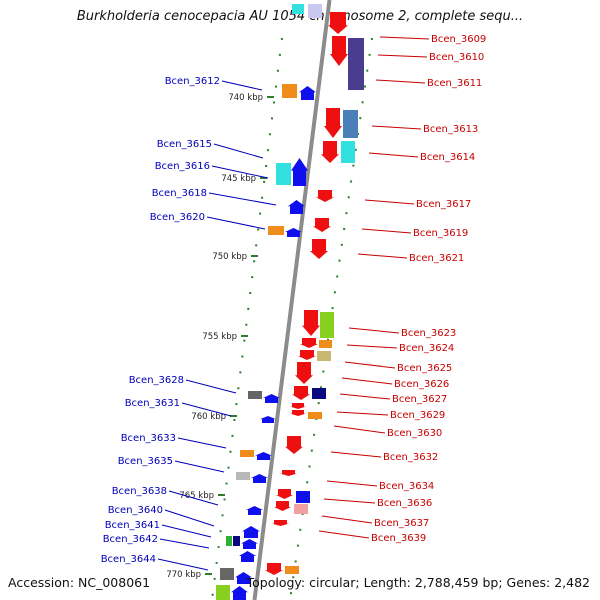 The height and width of the screenshot is (600, 600). Describe the element at coordinates (179, 193) in the screenshot. I see `gene-label-Bcen_3618: Bcen_3618` at that location.